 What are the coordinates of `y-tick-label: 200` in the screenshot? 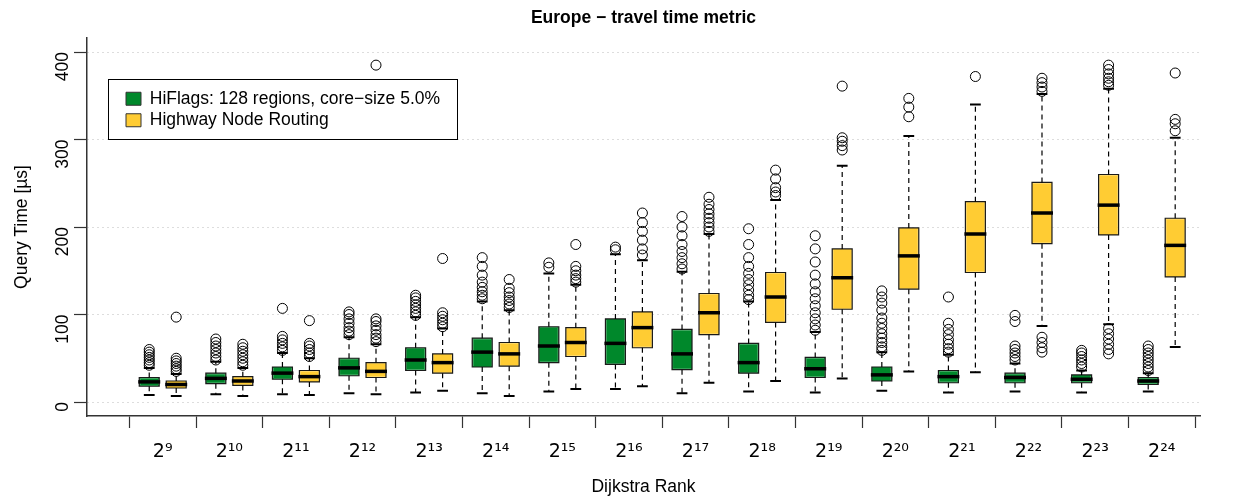 It's located at (61, 241).